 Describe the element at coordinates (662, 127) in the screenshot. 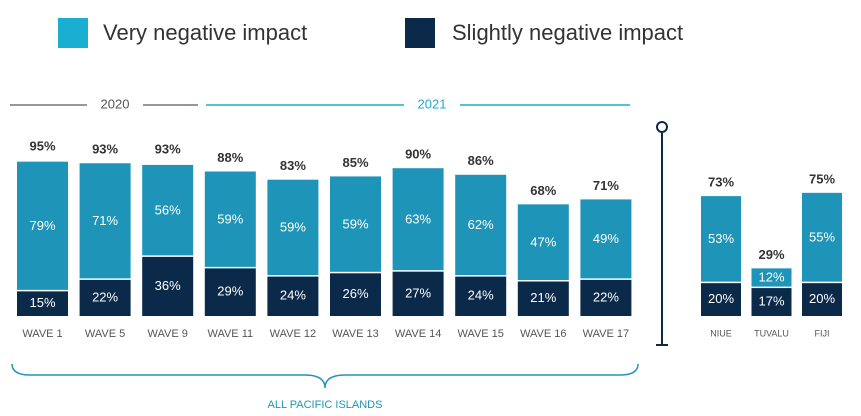

I see `divider-cap` at that location.